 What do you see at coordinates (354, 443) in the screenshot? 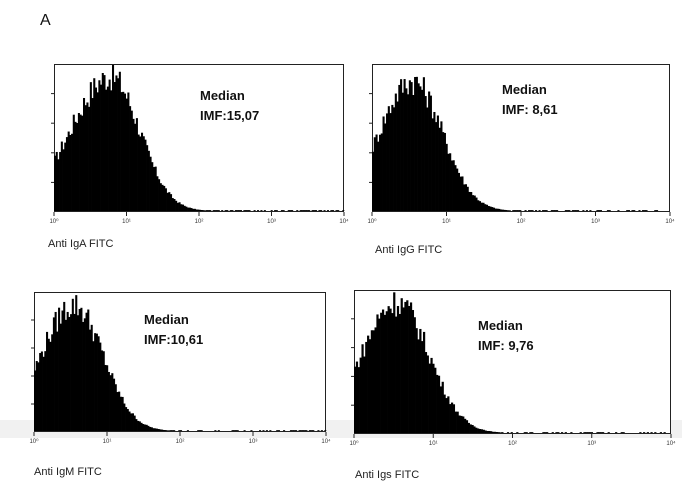
I see `x-tick-label: 10⁰` at bounding box center [354, 443].